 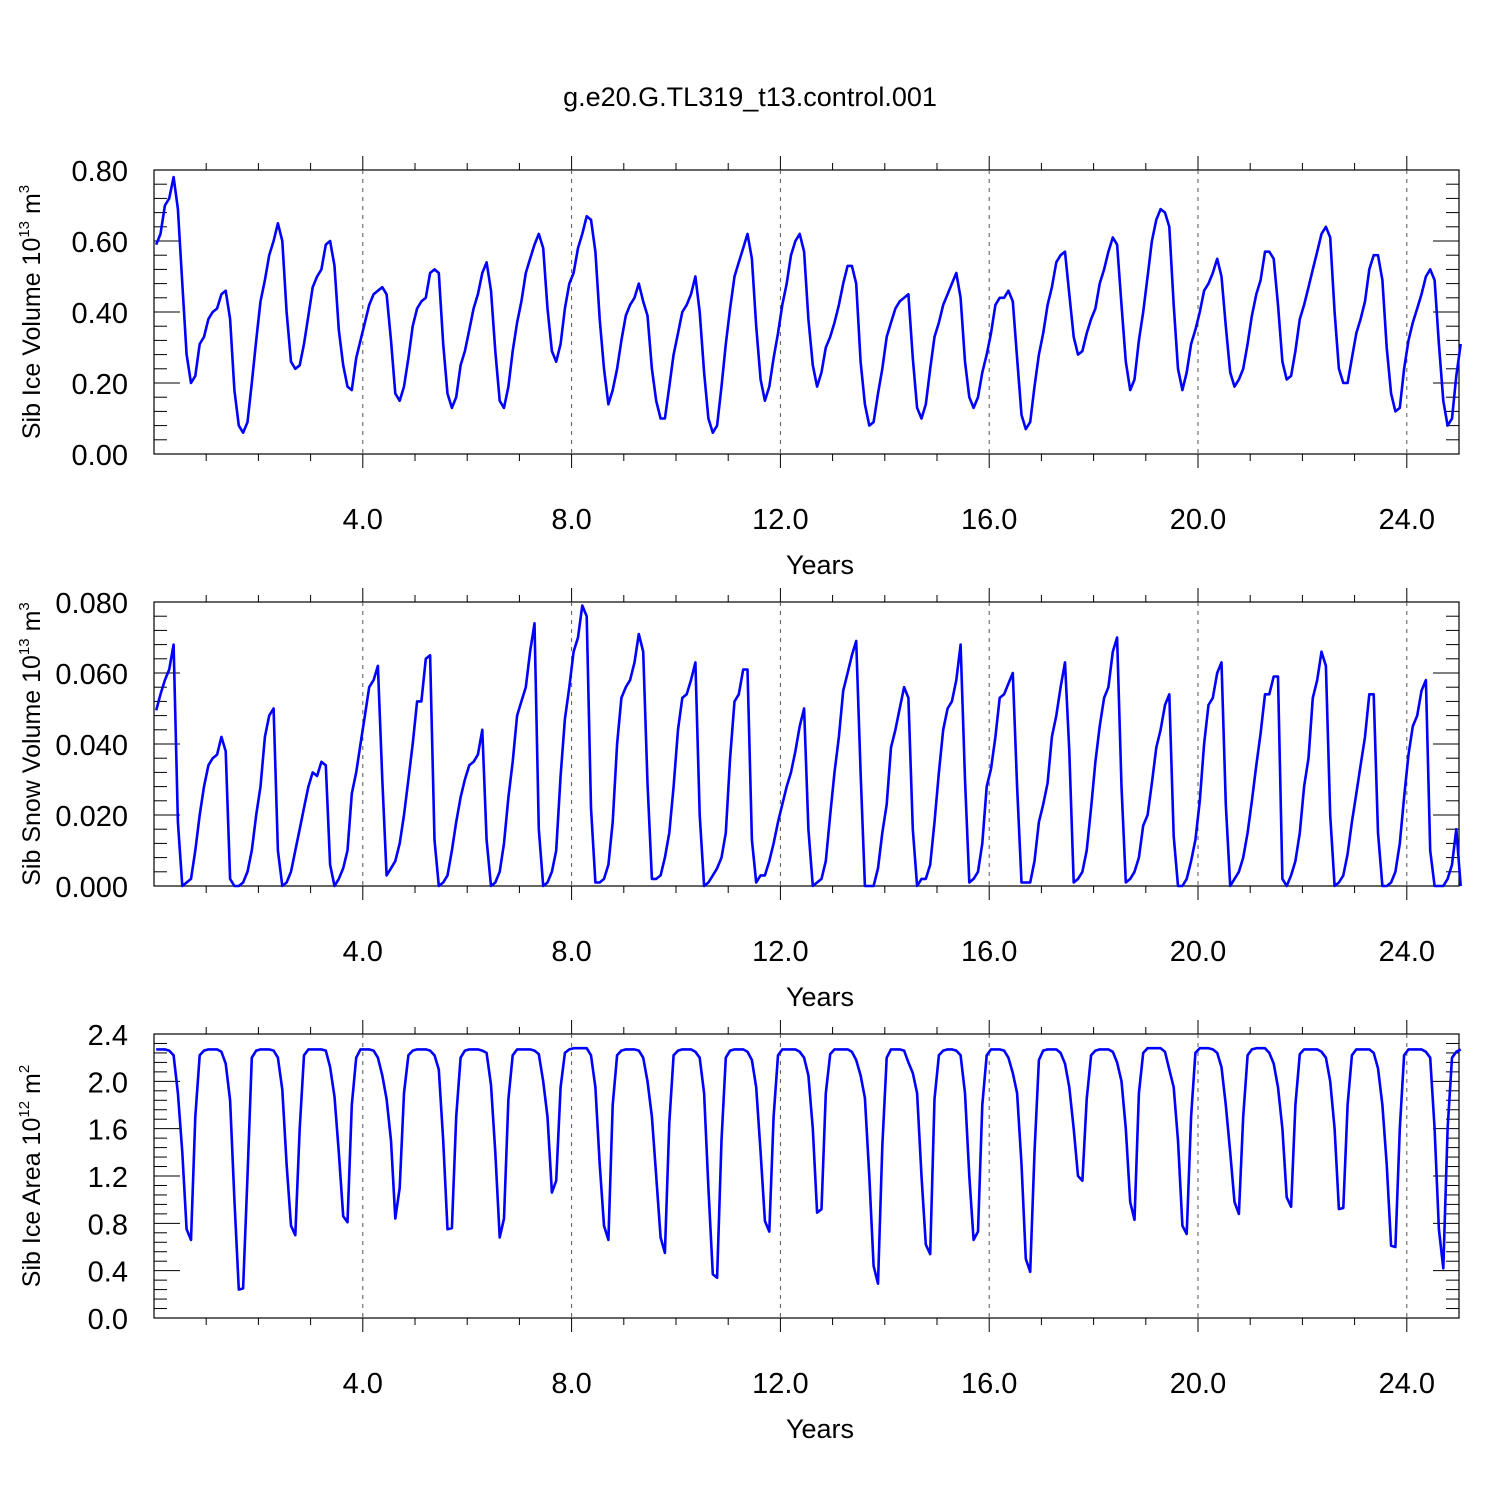 What do you see at coordinates (100, 172) in the screenshot?
I see `y-tick-label: 0.80` at bounding box center [100, 172].